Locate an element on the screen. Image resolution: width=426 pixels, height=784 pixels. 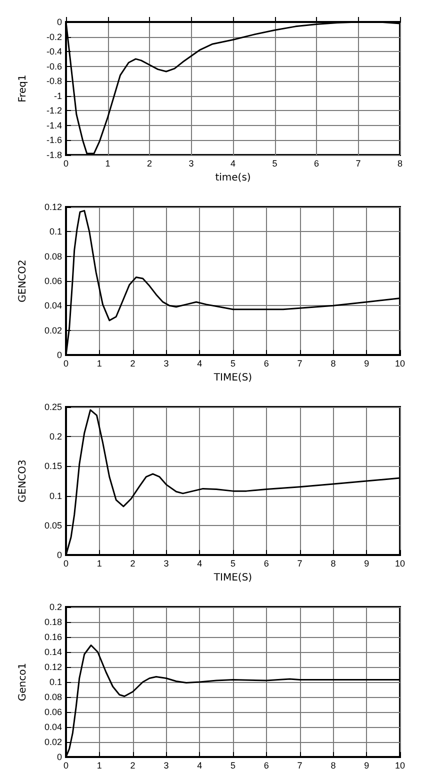
y-tick-label: -1.4 is located at coordinates (54, 125).